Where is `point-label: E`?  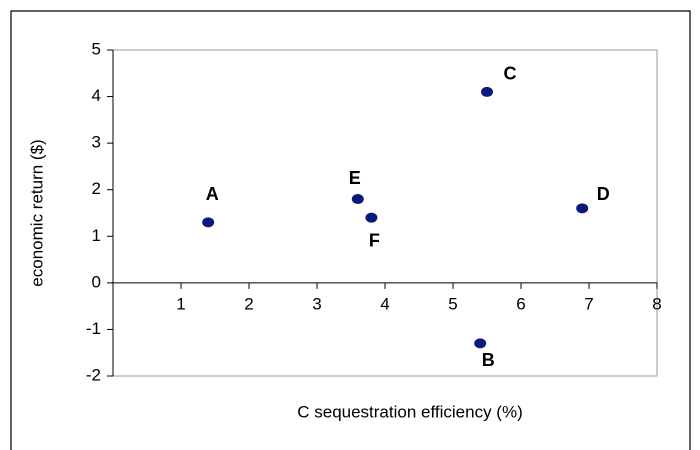
point-label: E is located at coordinates (355, 178).